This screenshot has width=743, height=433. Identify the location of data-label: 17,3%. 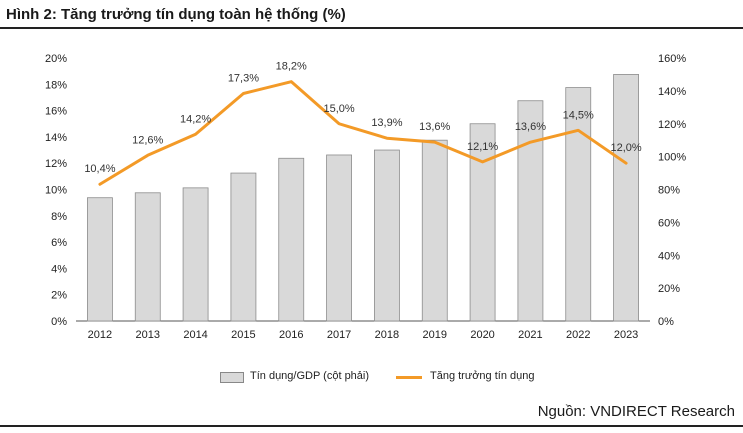
(243, 79).